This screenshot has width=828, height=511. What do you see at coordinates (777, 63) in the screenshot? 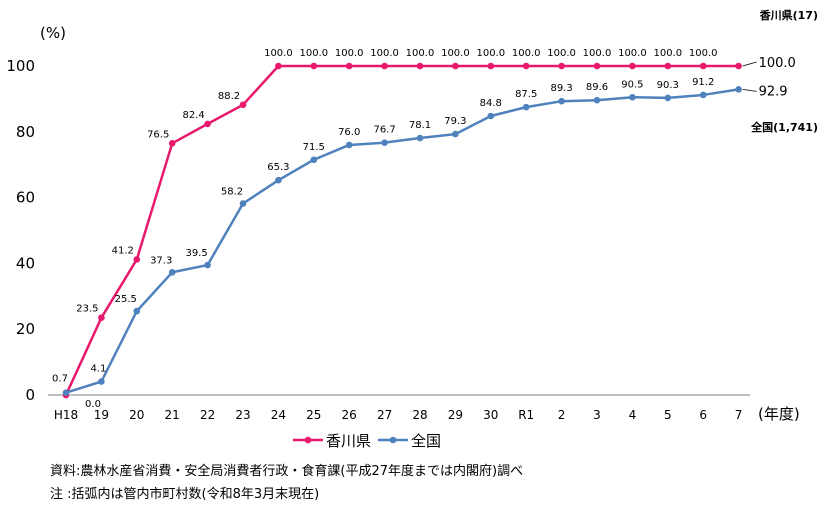
I see `end-label: 100.0` at bounding box center [777, 63].